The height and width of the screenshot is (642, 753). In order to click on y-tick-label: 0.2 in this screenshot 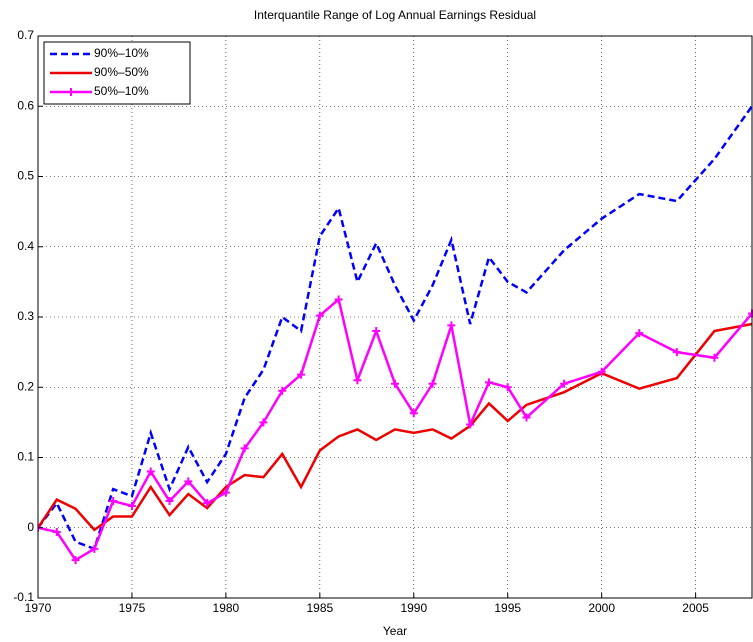, I will do `click(25, 386)`.